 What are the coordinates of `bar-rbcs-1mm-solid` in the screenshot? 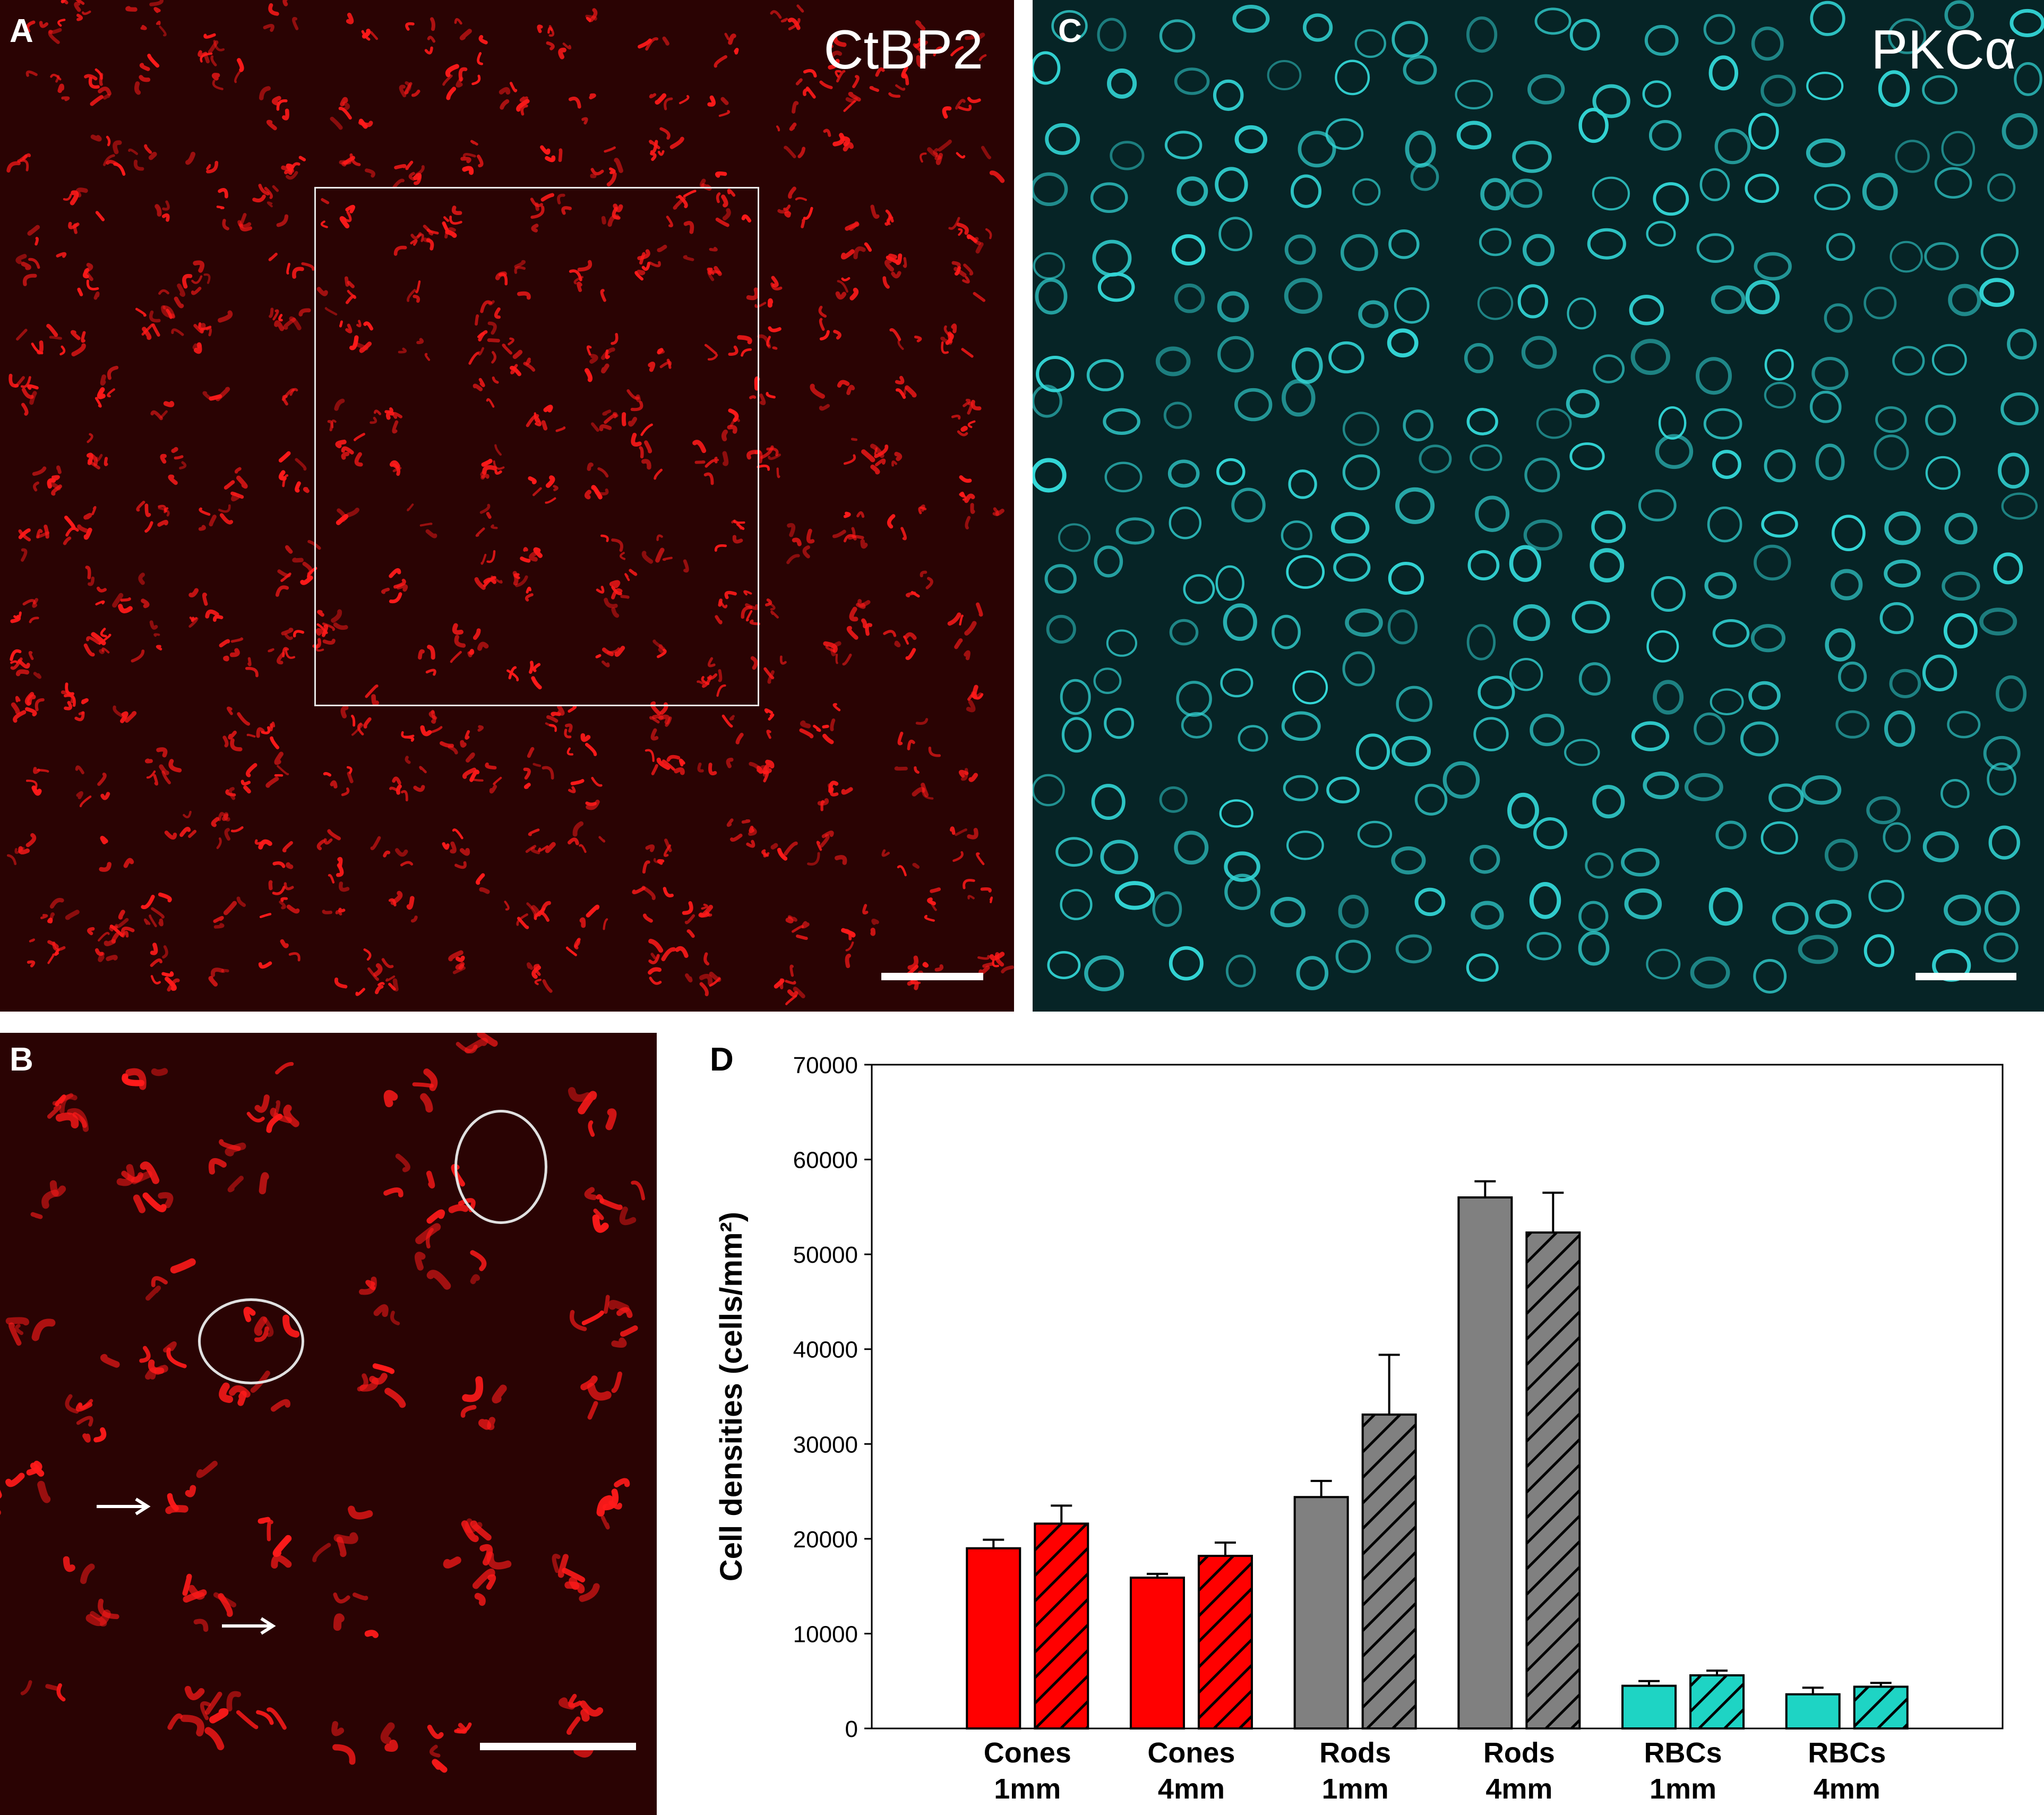 It's located at (1649, 1707).